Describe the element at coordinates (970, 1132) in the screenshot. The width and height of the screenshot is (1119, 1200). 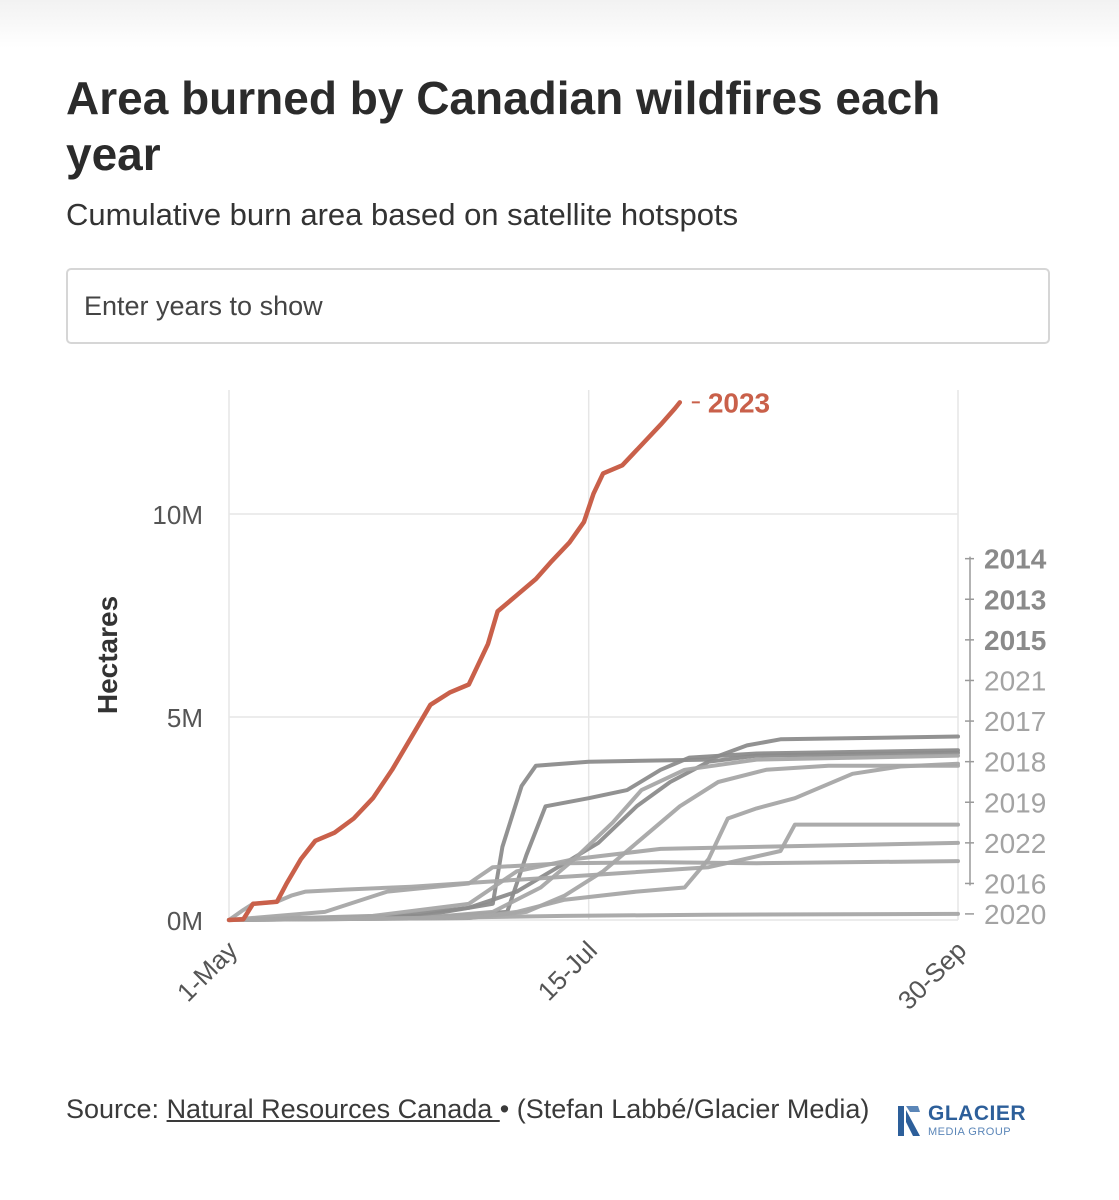
I see `logo-text-media-group: MEDIA GROUP` at that location.